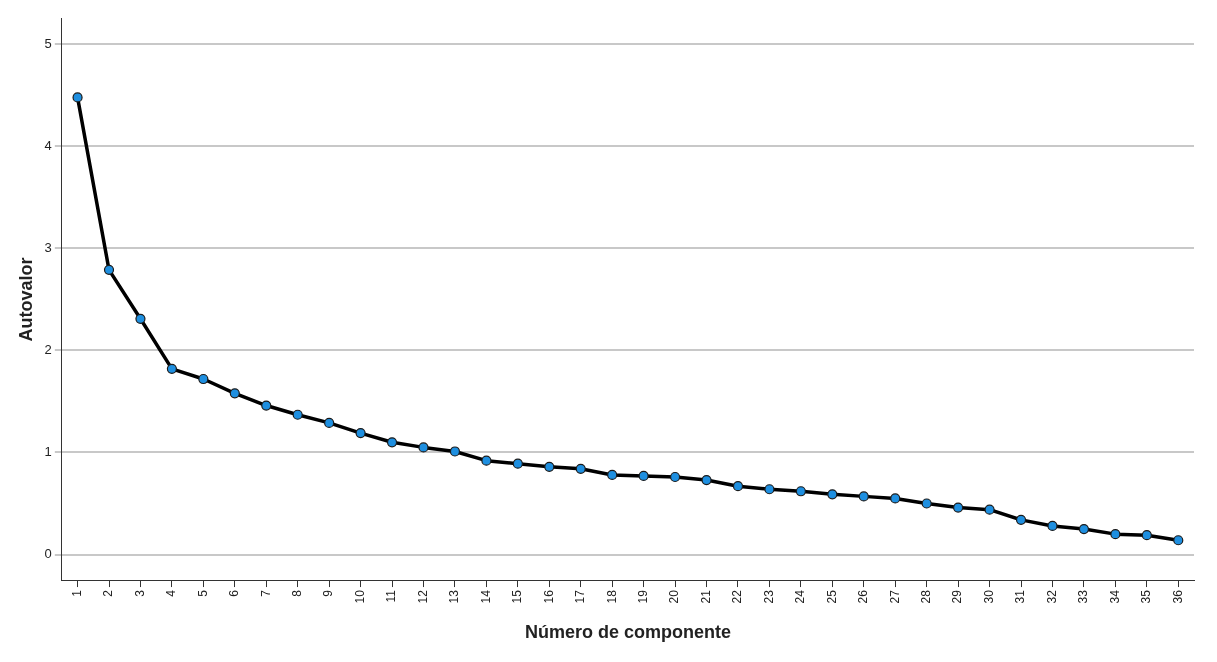  What do you see at coordinates (1114, 596) in the screenshot?
I see `x-tick-label: 34` at bounding box center [1114, 596].